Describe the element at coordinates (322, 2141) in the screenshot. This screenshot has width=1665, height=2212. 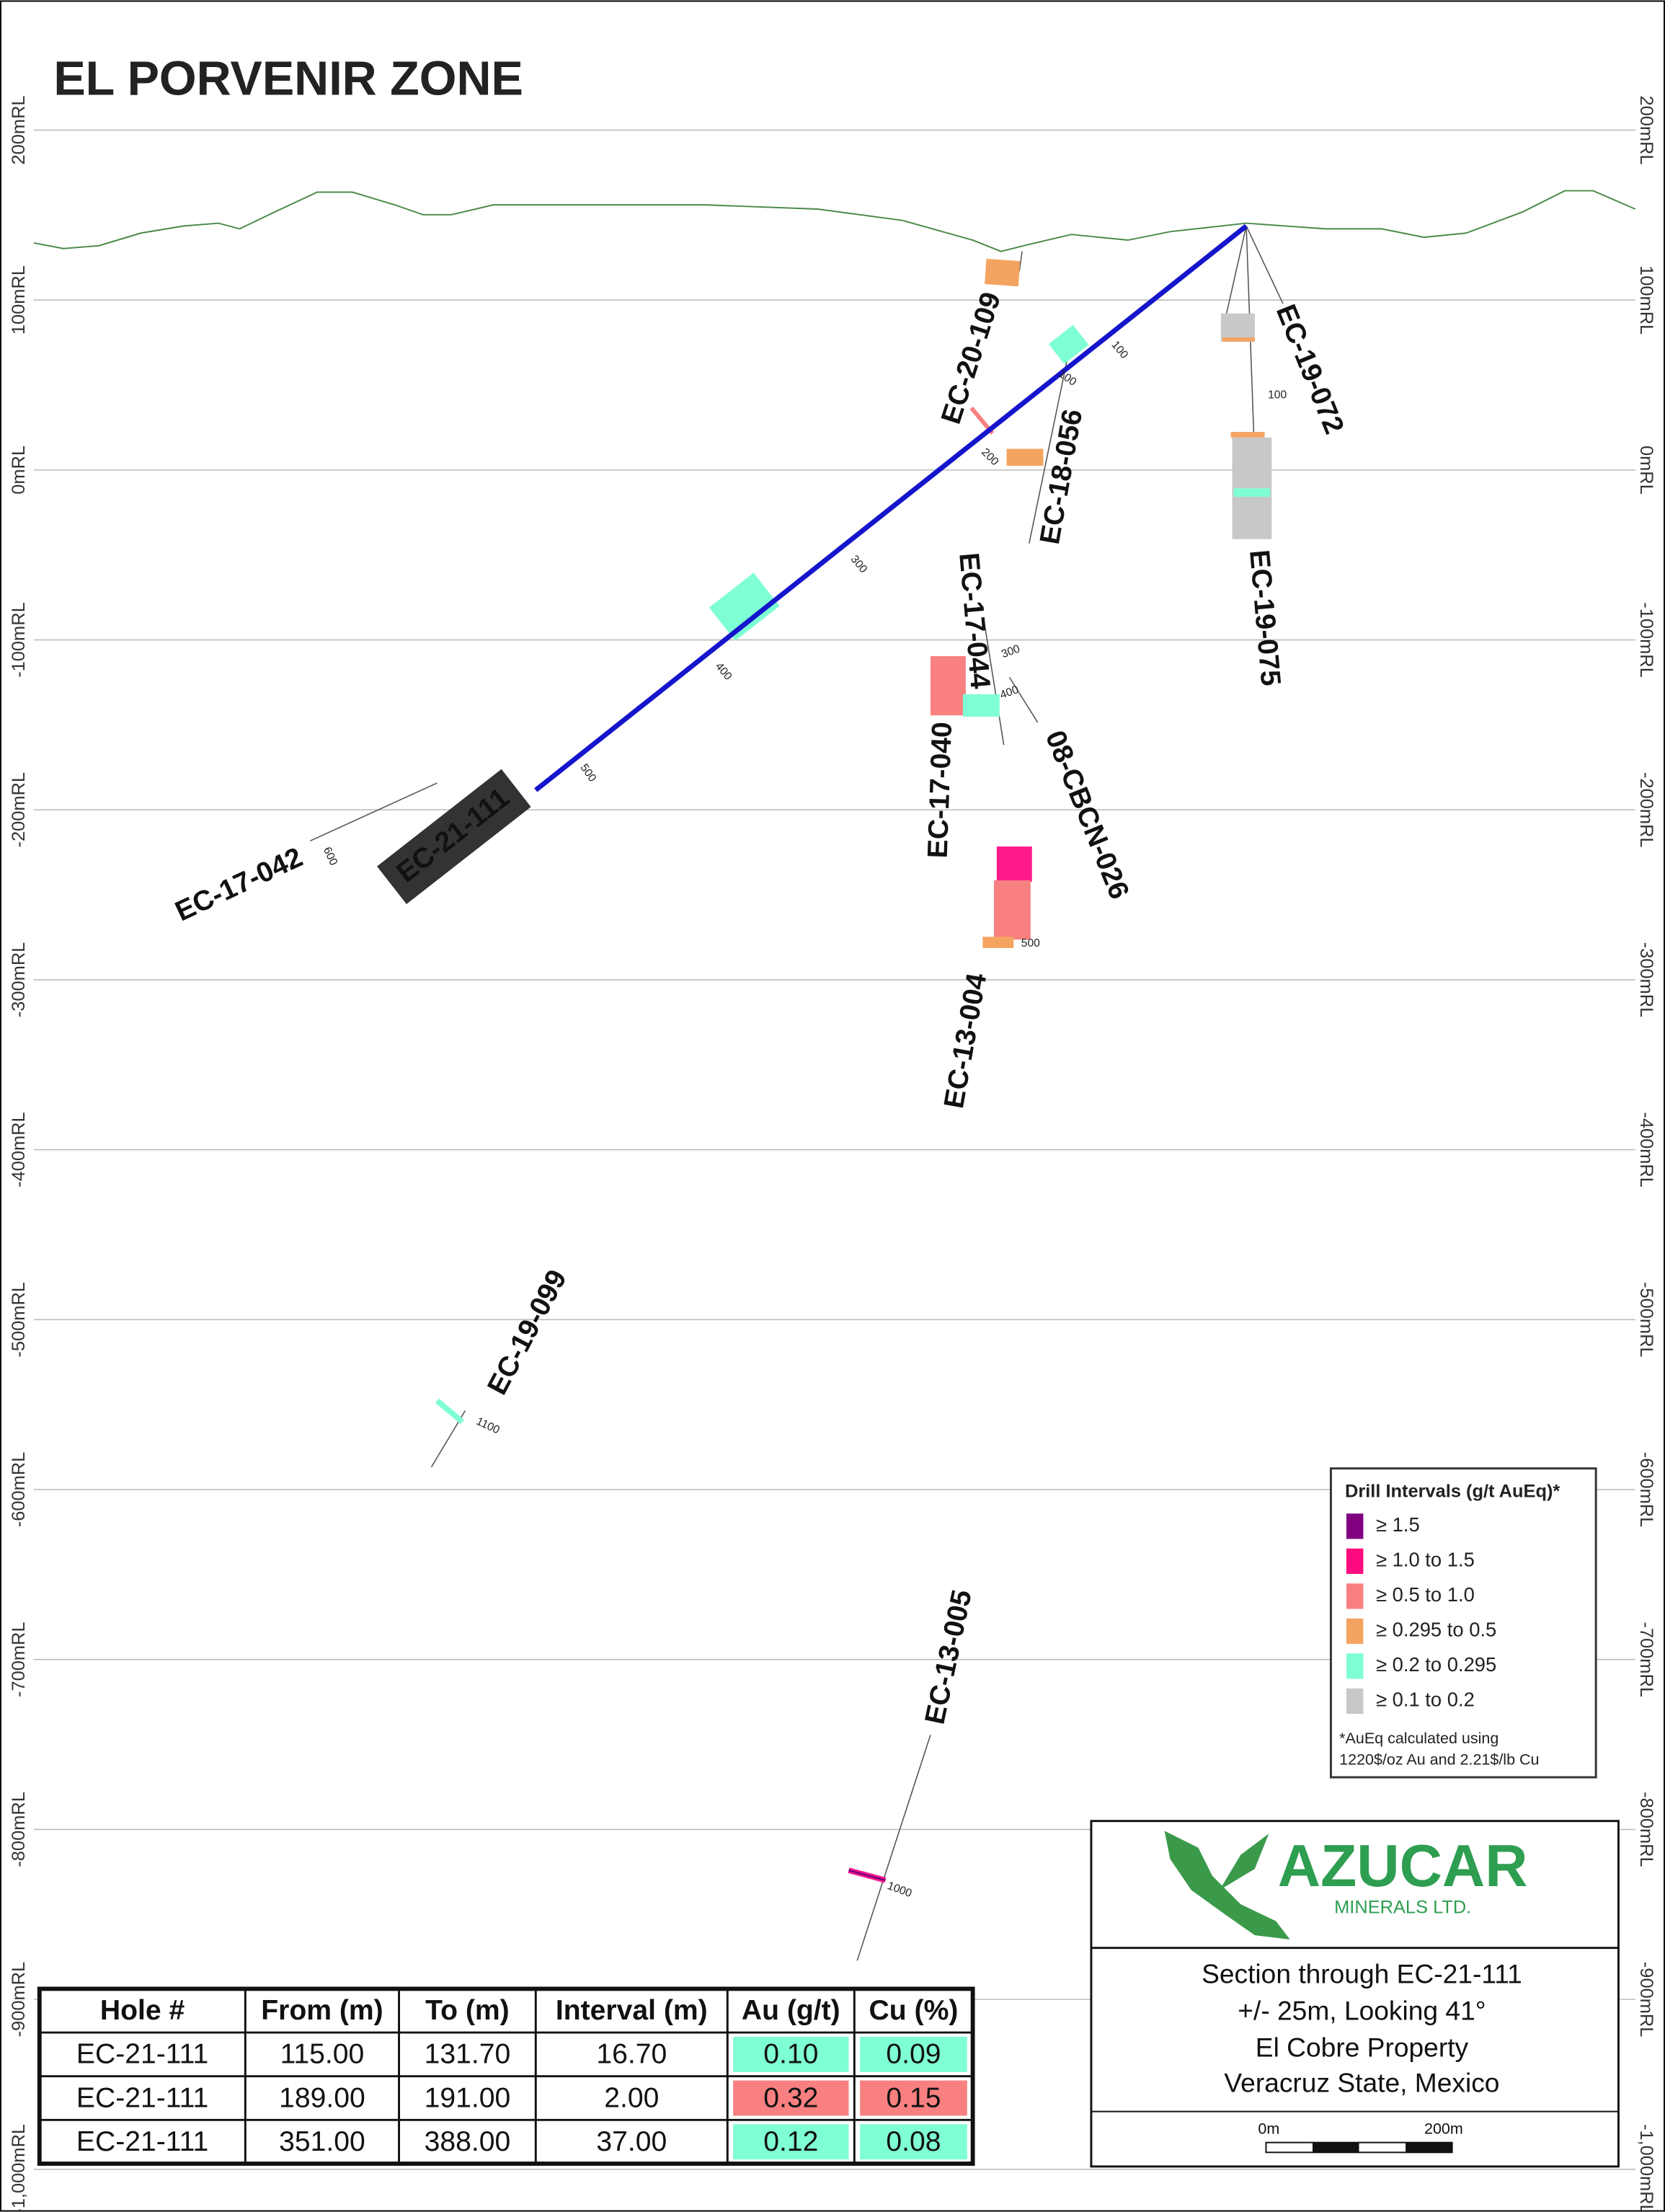
I see `table-cell-text: 351.00` at that location.